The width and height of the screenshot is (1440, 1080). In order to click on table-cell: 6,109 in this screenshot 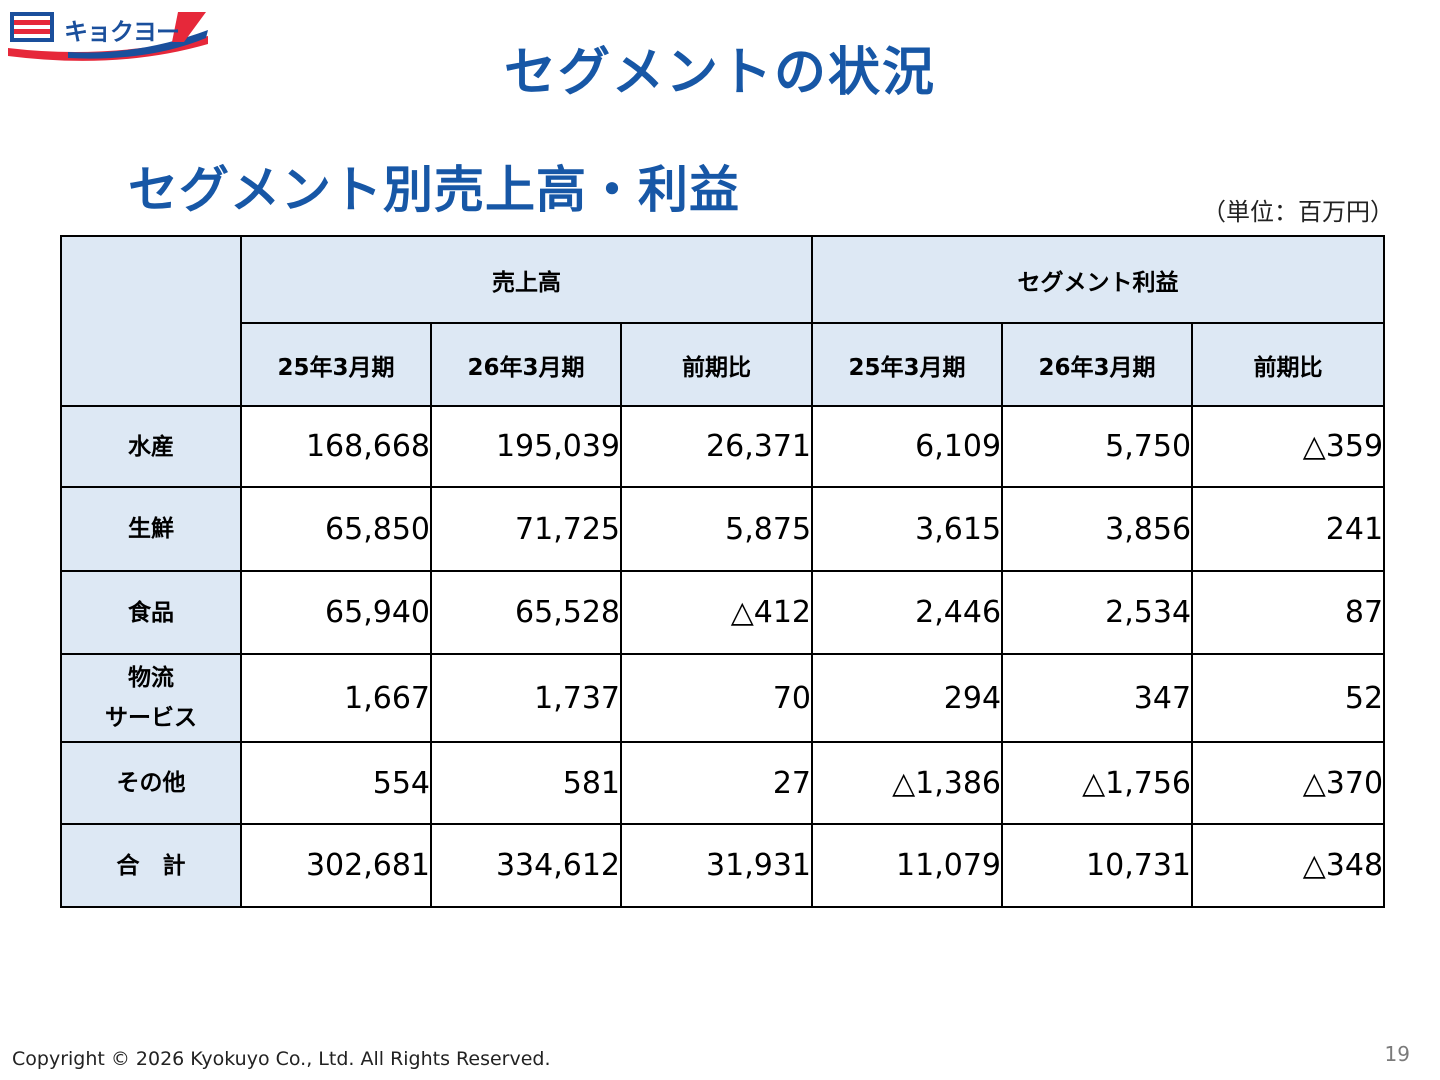, I will do `click(907, 446)`.